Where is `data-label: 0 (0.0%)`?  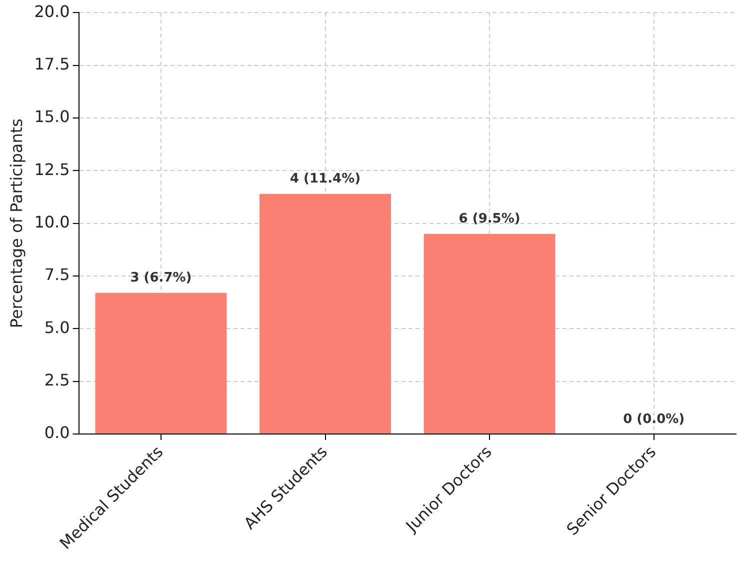
data-label: 0 (0.0%) is located at coordinates (654, 419).